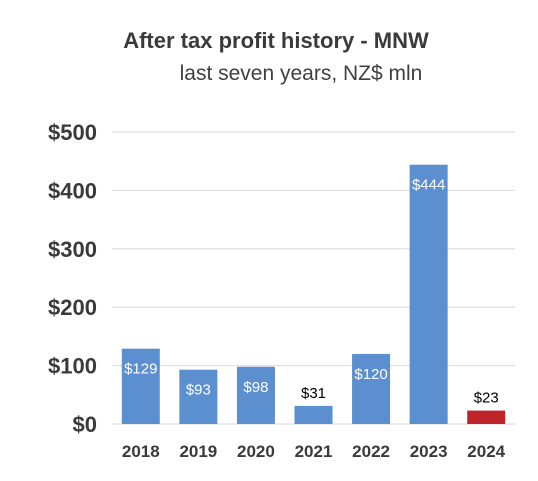 This screenshot has width=538, height=481. I want to click on bar-2023, so click(428, 294).